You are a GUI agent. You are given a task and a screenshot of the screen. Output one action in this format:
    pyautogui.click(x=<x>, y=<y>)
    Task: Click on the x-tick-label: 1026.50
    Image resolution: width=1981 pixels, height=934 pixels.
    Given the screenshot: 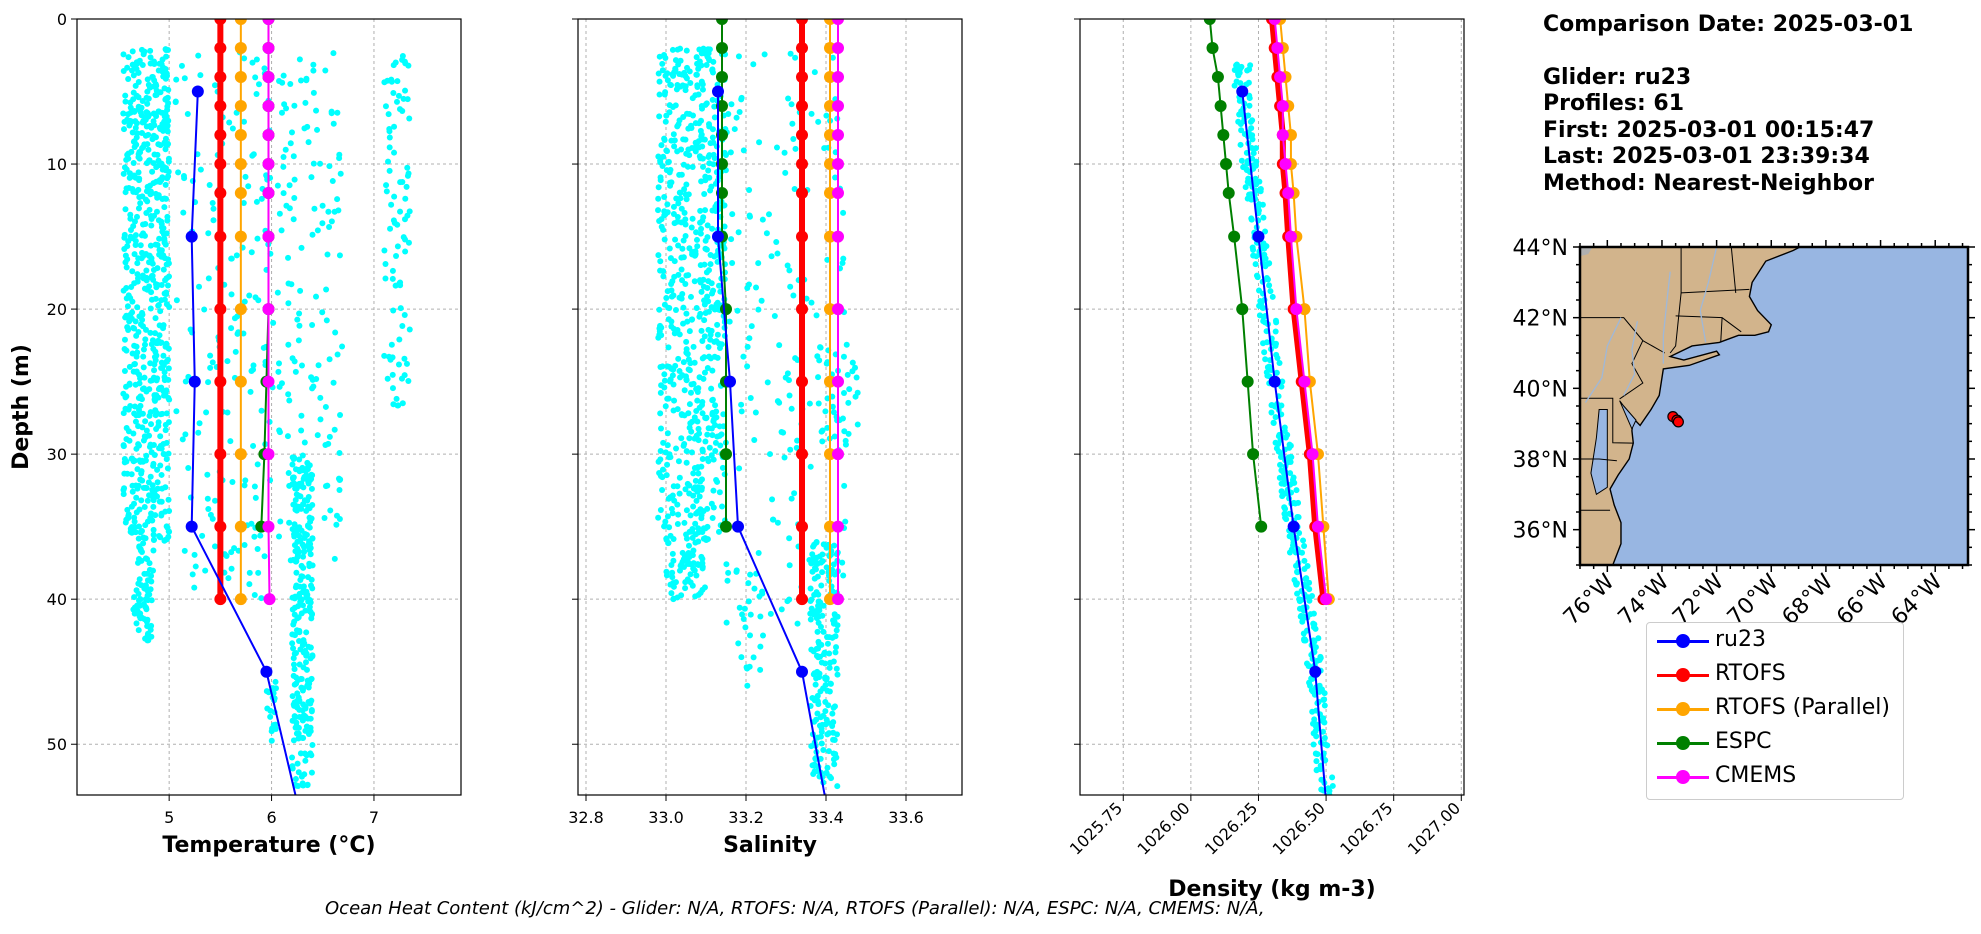 What is the action you would take?
    pyautogui.click(x=1299, y=828)
    